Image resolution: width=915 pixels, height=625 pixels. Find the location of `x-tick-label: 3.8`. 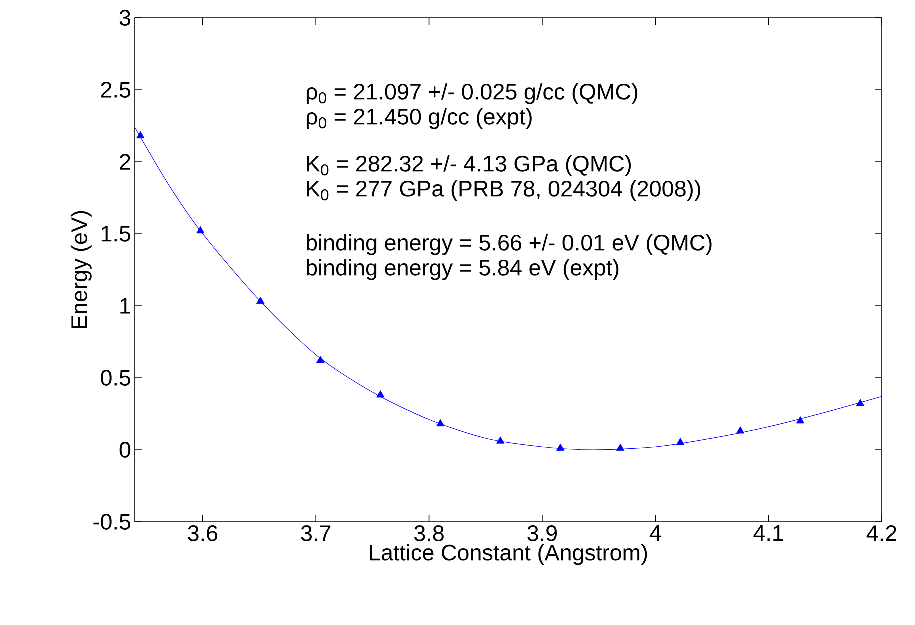

x-tick-label: 3.8 is located at coordinates (429, 534).